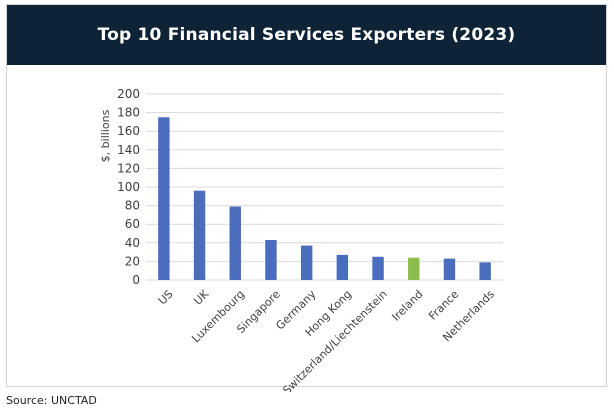 Image resolution: width=614 pixels, height=412 pixels. I want to click on y-tick-label: 140, so click(128, 150).